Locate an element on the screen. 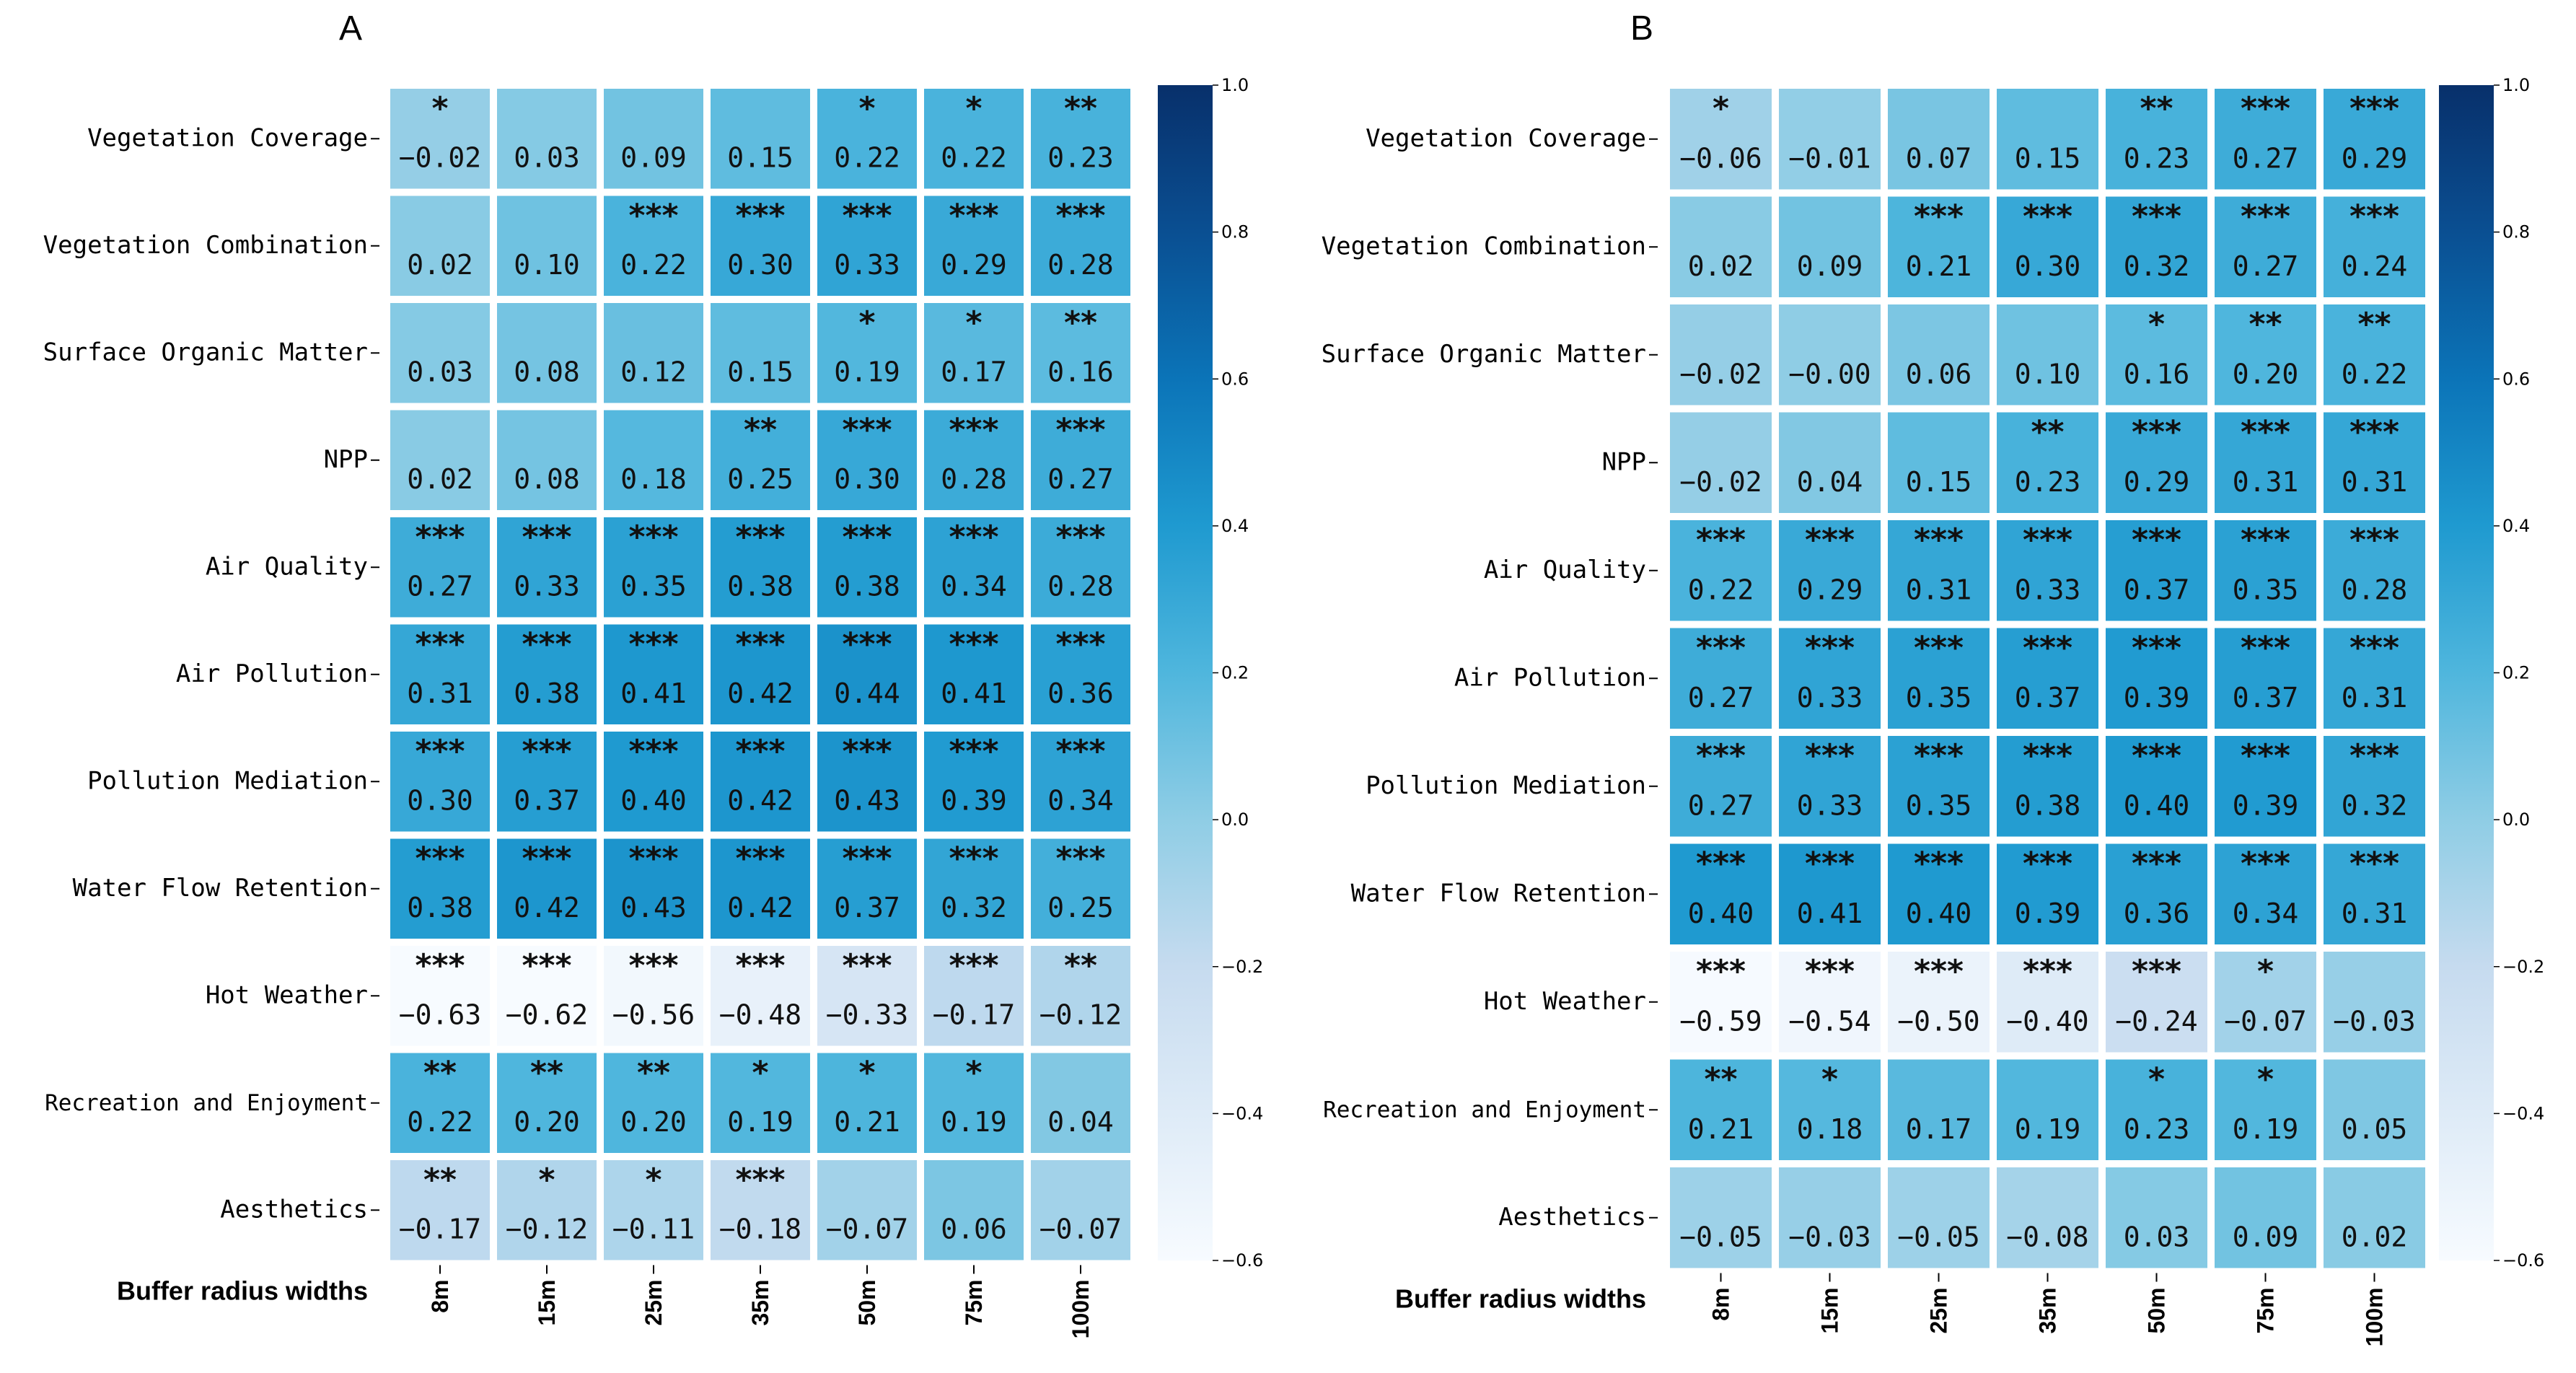 The height and width of the screenshot is (1373, 2576). cell-value-label: 0.08 is located at coordinates (547, 372).